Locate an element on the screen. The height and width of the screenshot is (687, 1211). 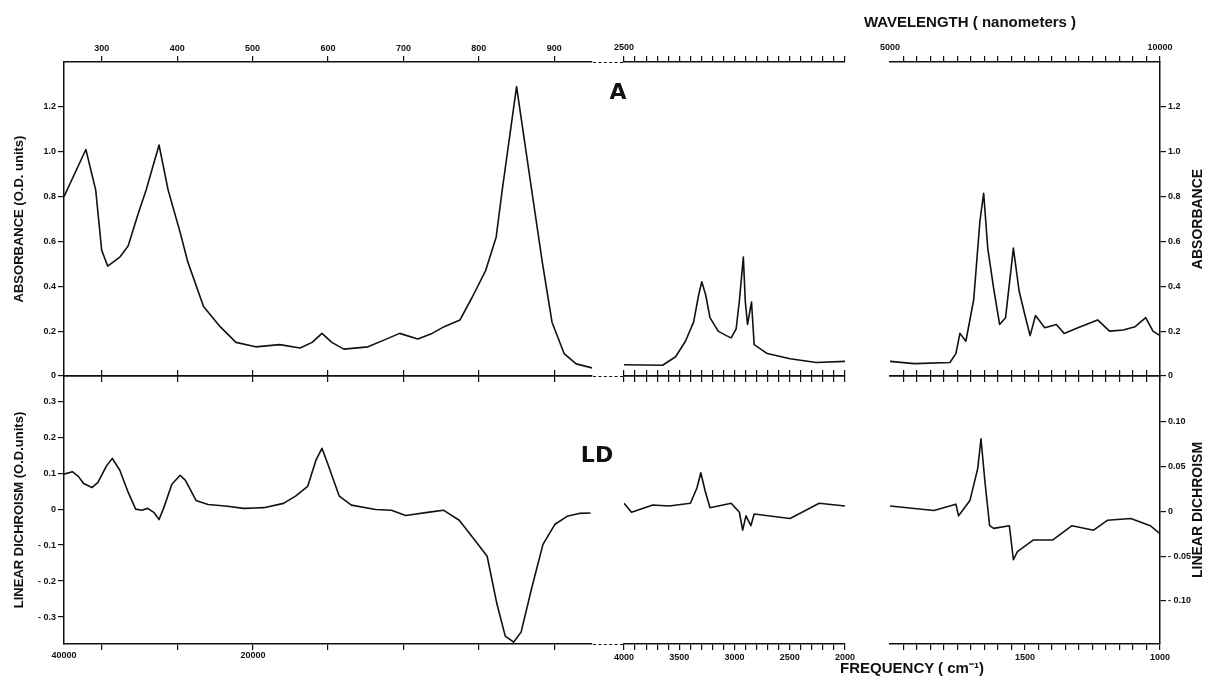
y2-tick-label: 0.6 is located at coordinates (1174, 240).